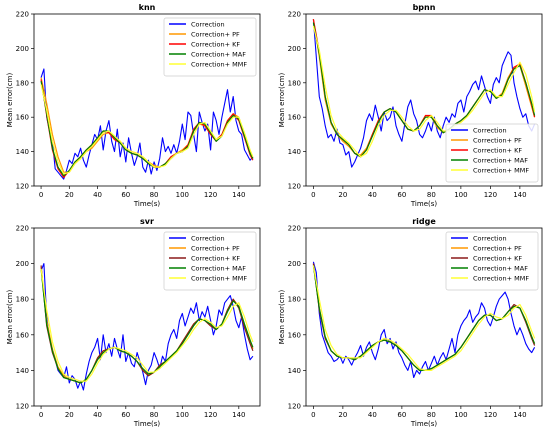 The height and width of the screenshot is (432, 550). What do you see at coordinates (147, 221) in the screenshot?
I see `chart-title: svr` at bounding box center [147, 221].